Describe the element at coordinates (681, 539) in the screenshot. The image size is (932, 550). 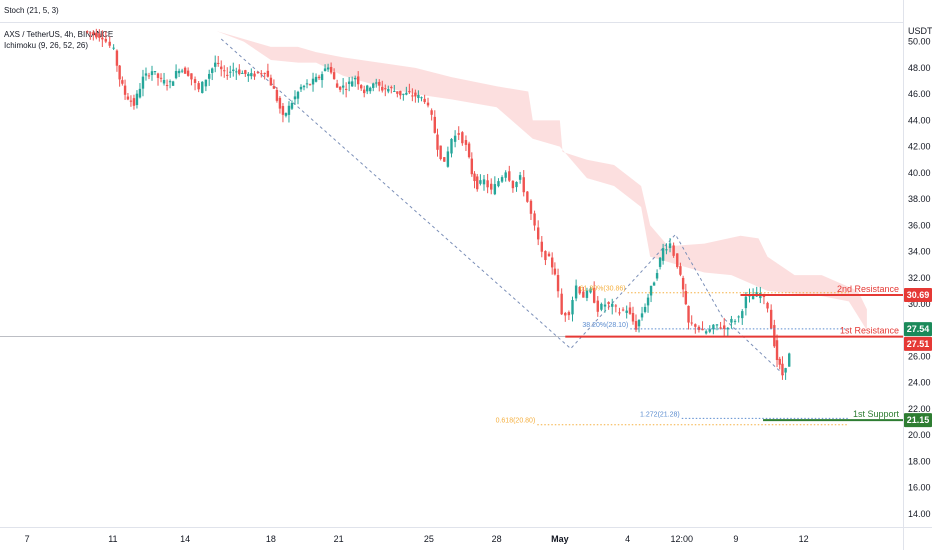
I see `x-tick-label: 12:00` at that location.